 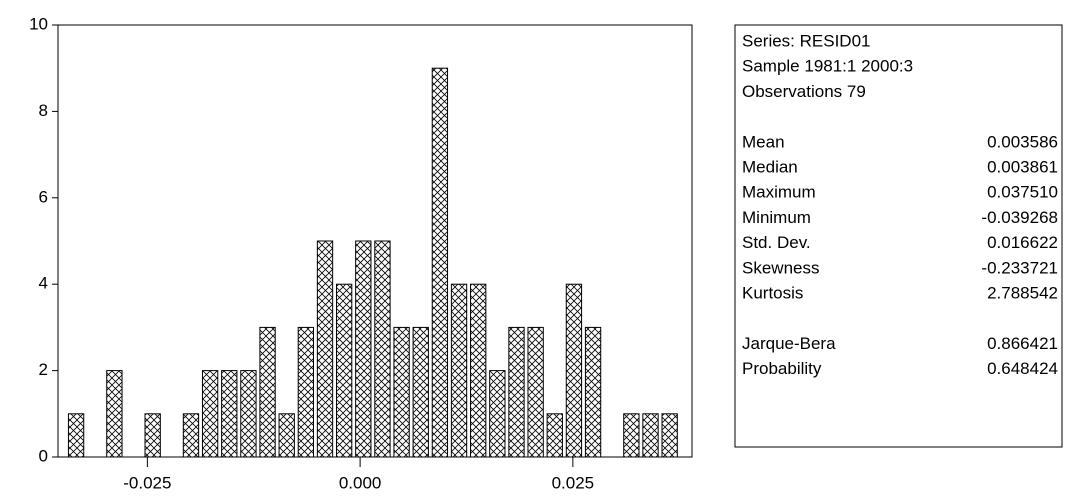 What do you see at coordinates (1022, 368) in the screenshot?
I see `stat-value: 0.648424` at bounding box center [1022, 368].